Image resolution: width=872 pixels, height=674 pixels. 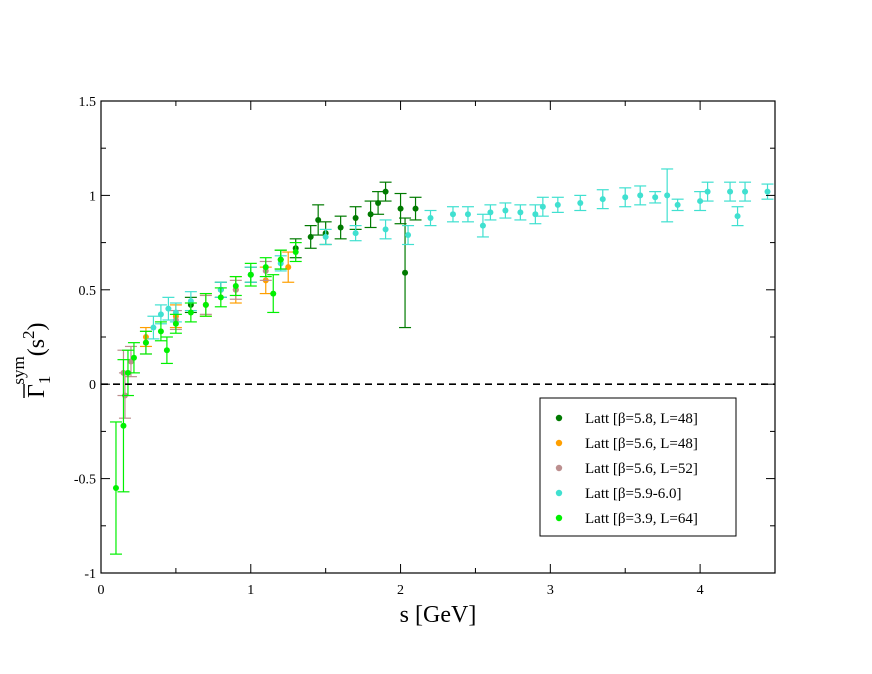 I want to click on y-title-arg-close: ), so click(x=37, y=326).